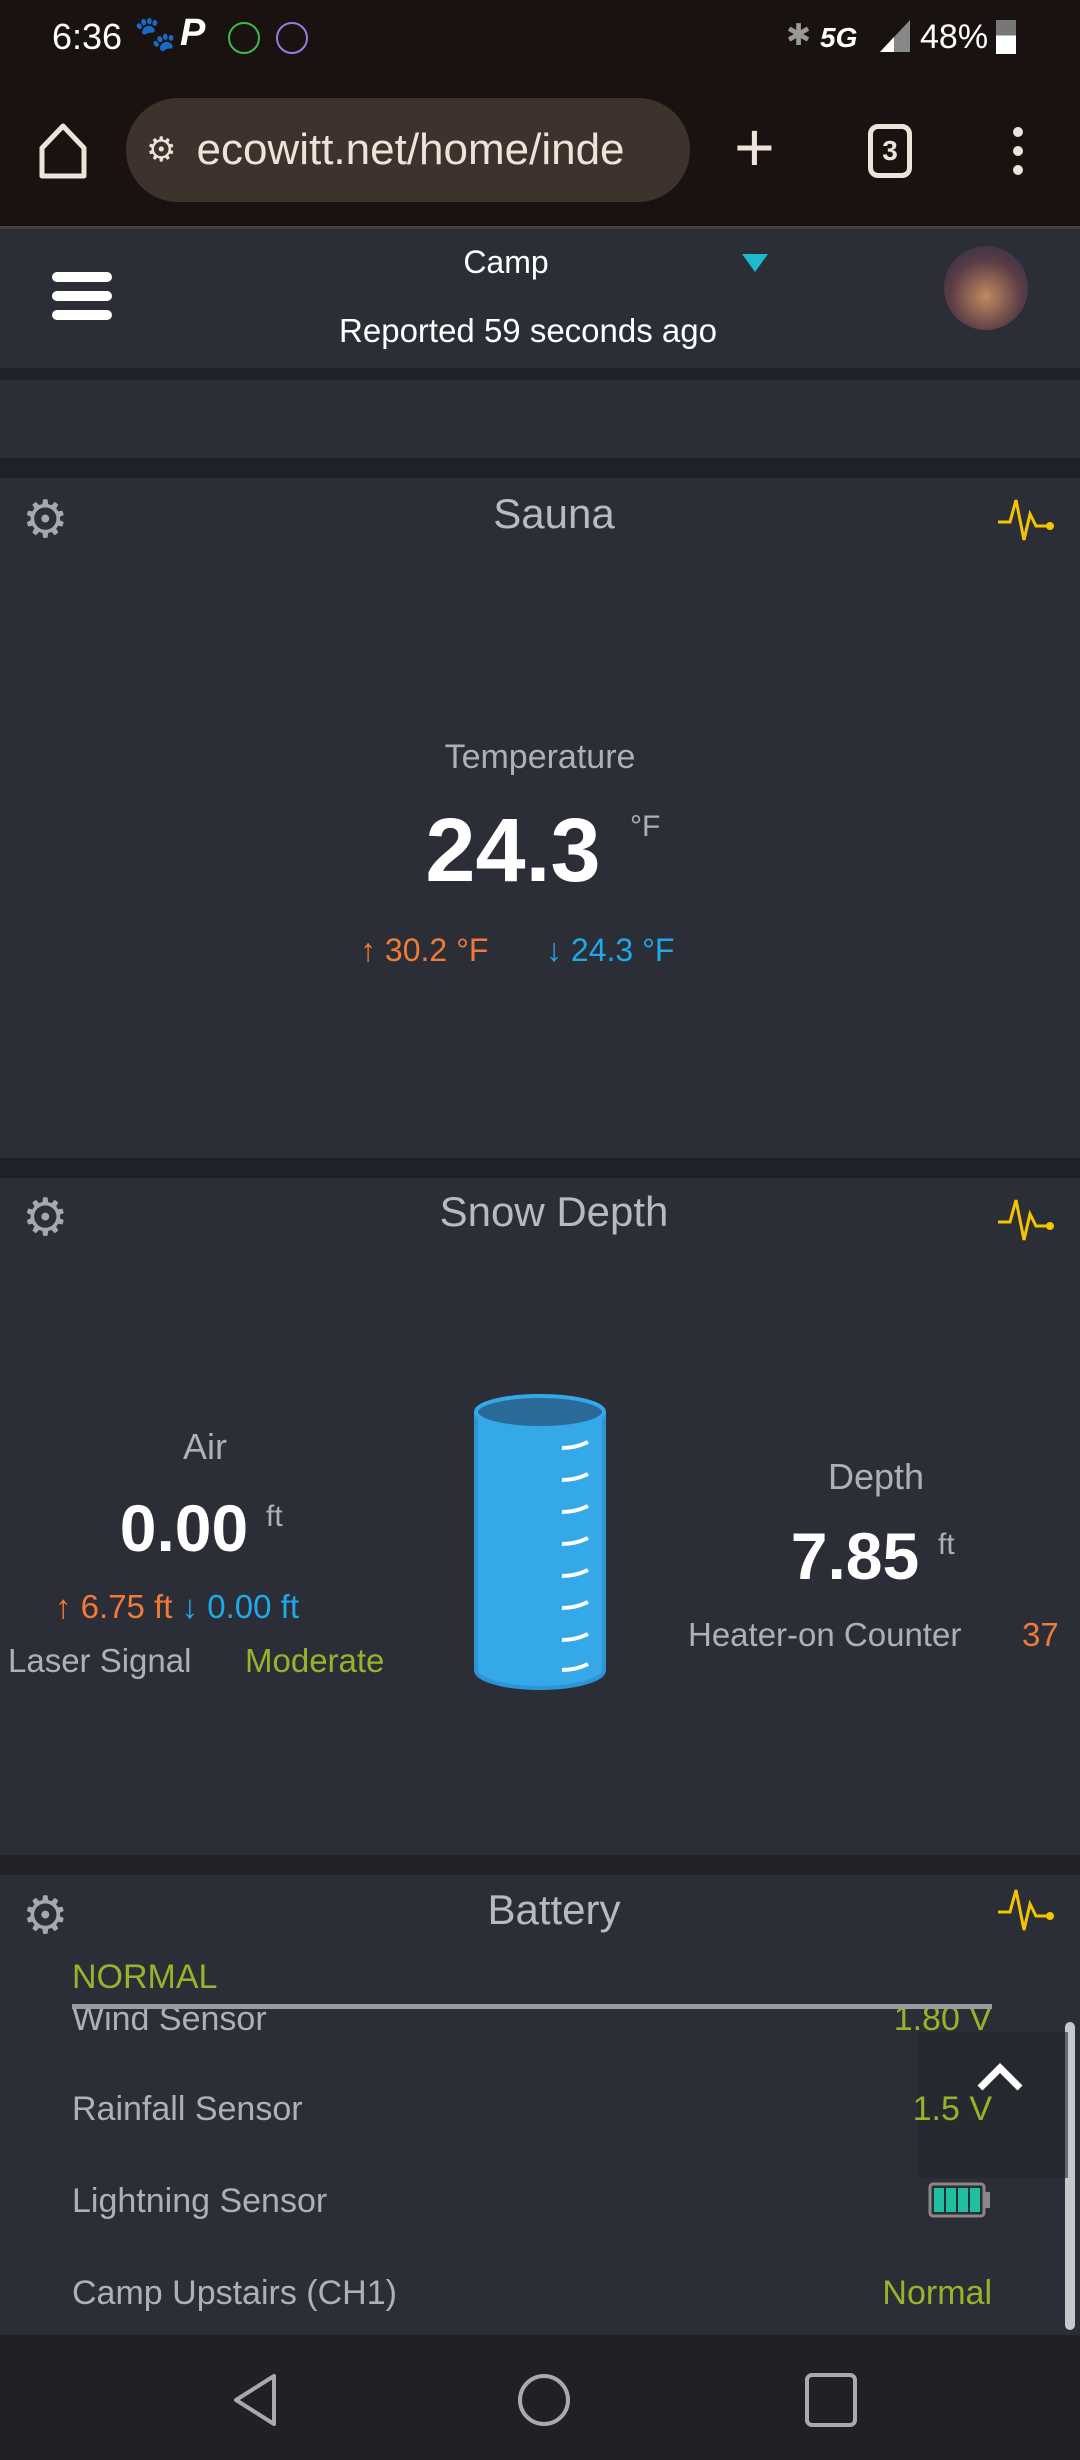  Describe the element at coordinates (87, 36) in the screenshot. I see `status-time: 6:36` at that location.